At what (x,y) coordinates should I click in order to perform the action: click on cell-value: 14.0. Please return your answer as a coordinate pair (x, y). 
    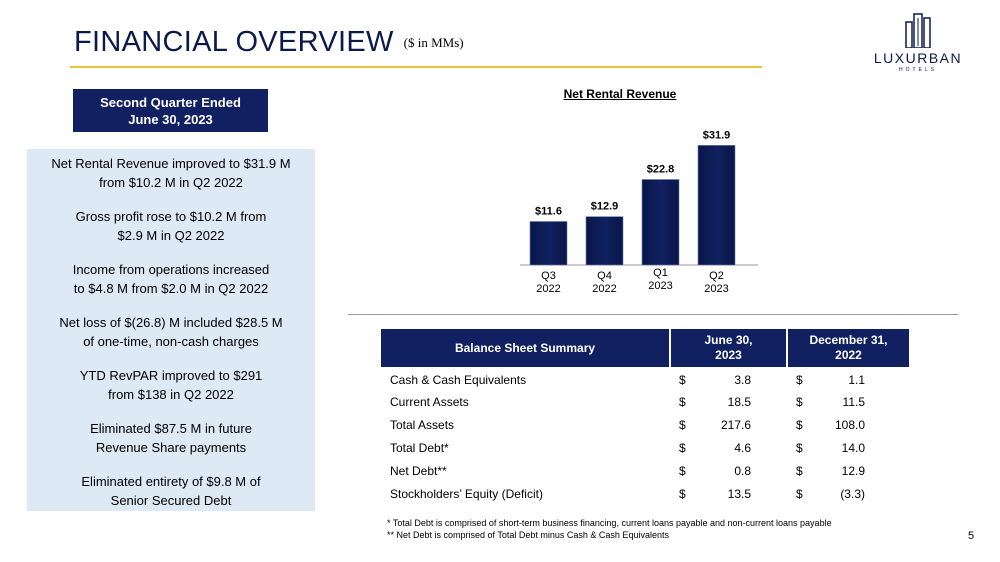
    Looking at the image, I should click on (853, 447).